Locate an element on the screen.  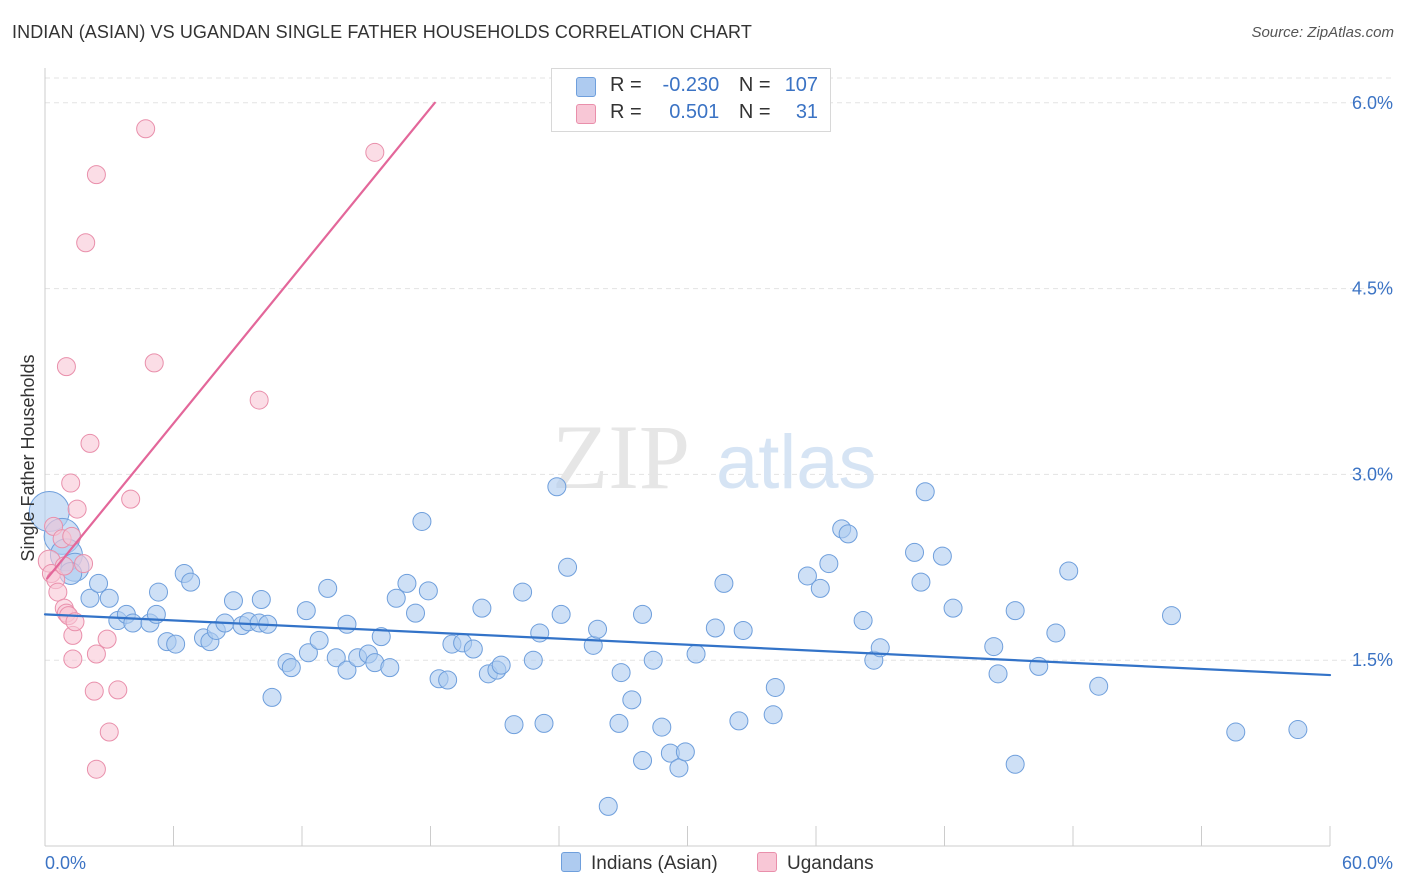
x-tick-label: 60.0% is located at coordinates (1367, 863).